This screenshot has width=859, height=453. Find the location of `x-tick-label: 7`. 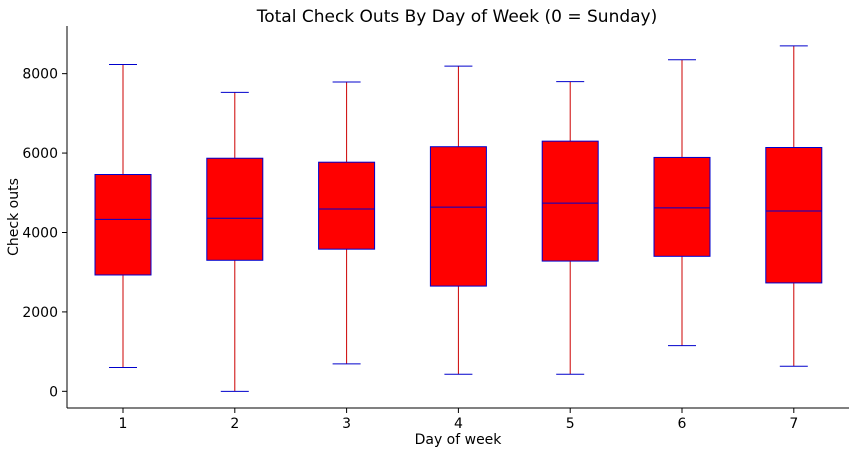

x-tick-label: 7 is located at coordinates (793, 424).